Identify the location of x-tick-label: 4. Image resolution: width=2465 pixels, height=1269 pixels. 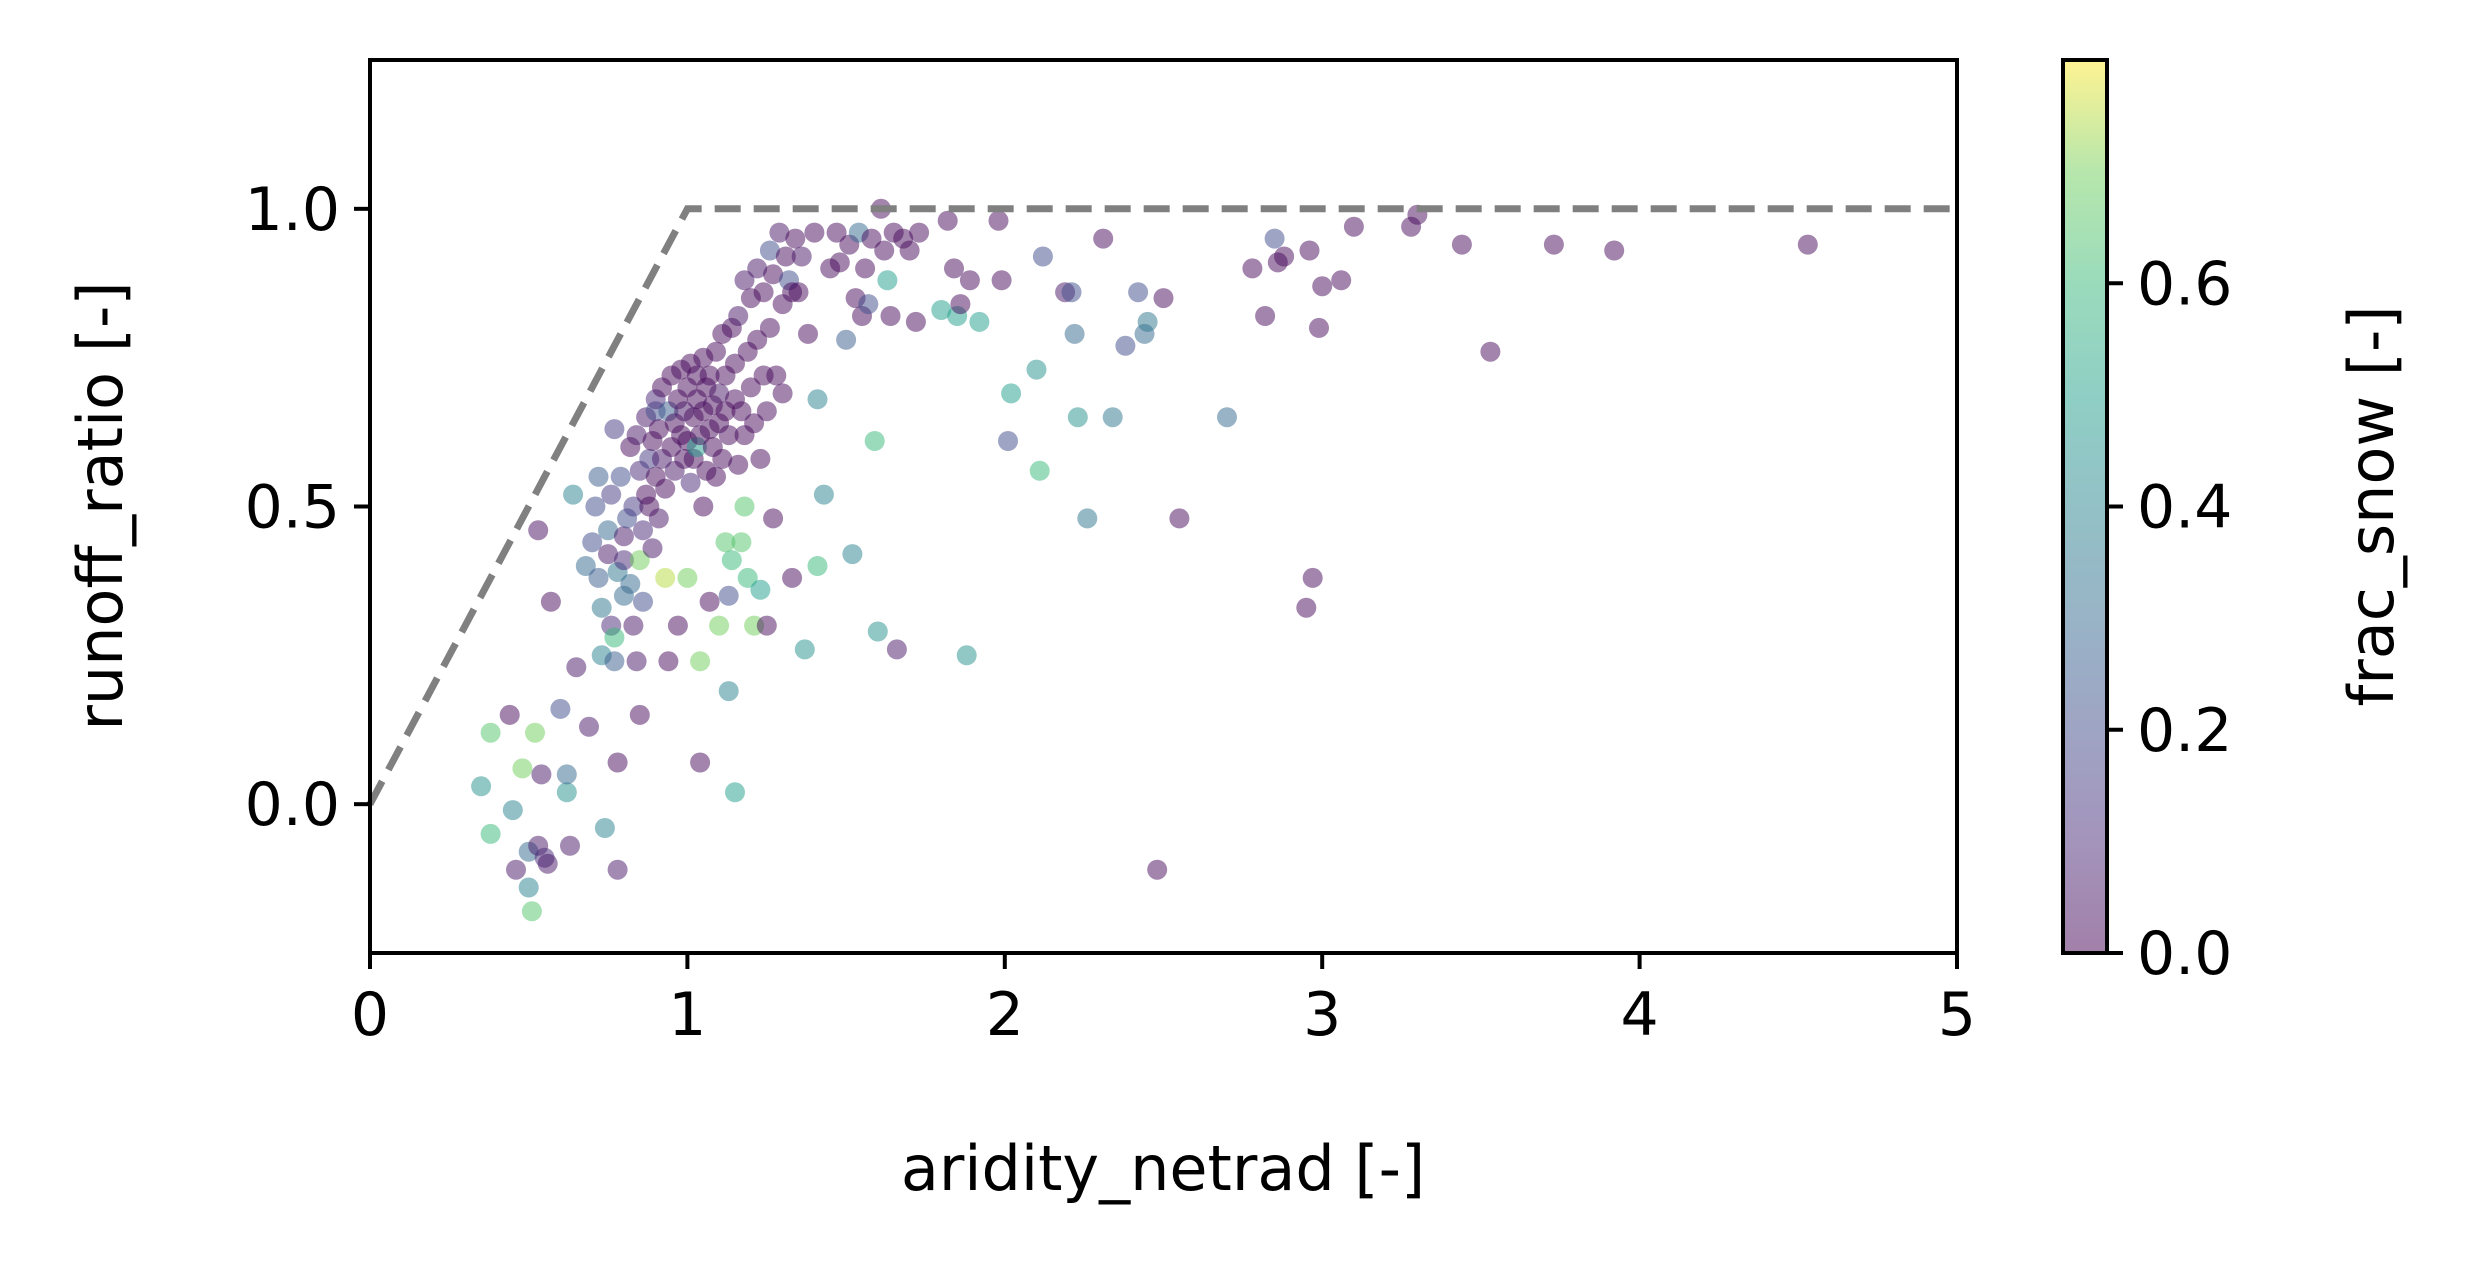
(1640, 1015).